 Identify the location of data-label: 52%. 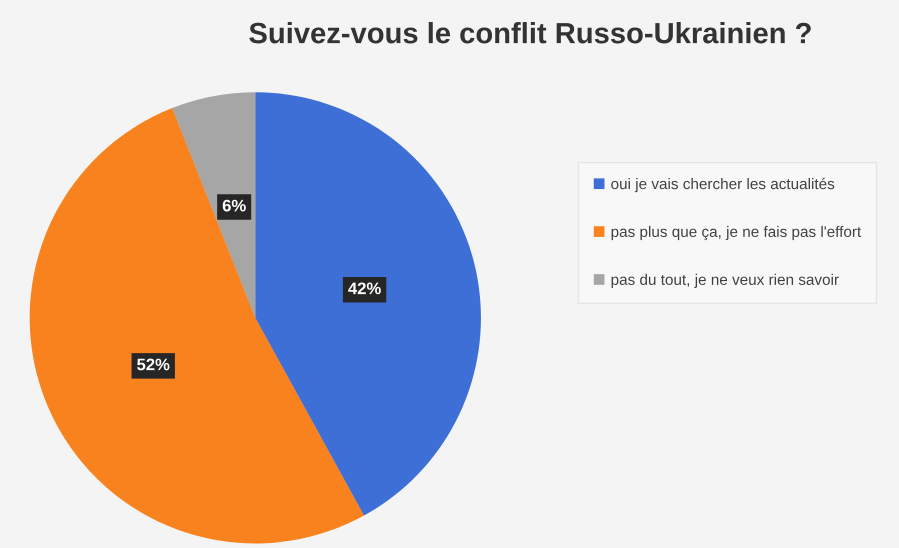
(153, 364).